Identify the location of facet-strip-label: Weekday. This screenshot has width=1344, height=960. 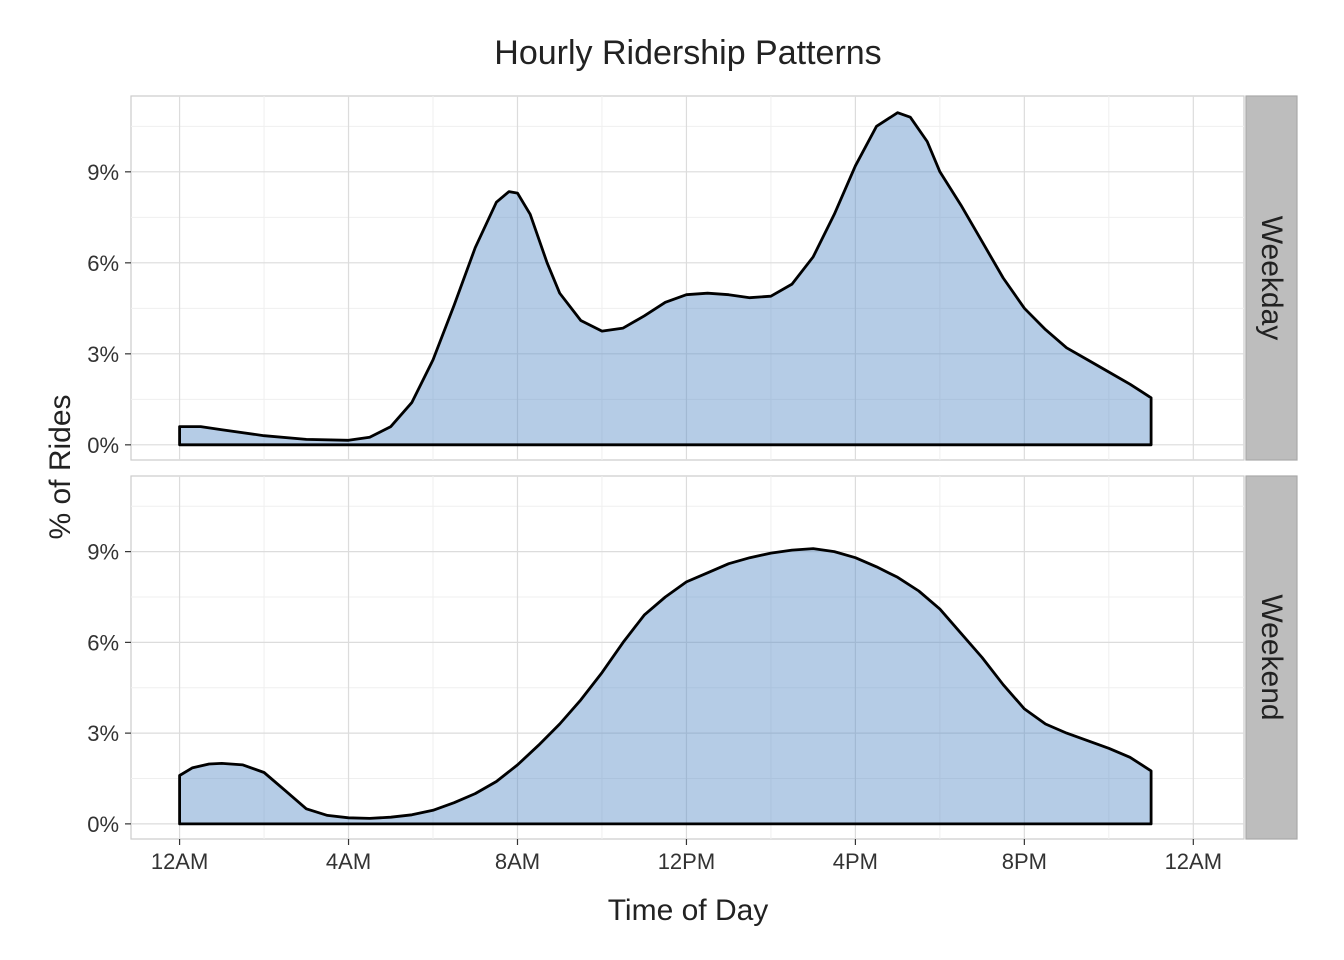
(1271, 278).